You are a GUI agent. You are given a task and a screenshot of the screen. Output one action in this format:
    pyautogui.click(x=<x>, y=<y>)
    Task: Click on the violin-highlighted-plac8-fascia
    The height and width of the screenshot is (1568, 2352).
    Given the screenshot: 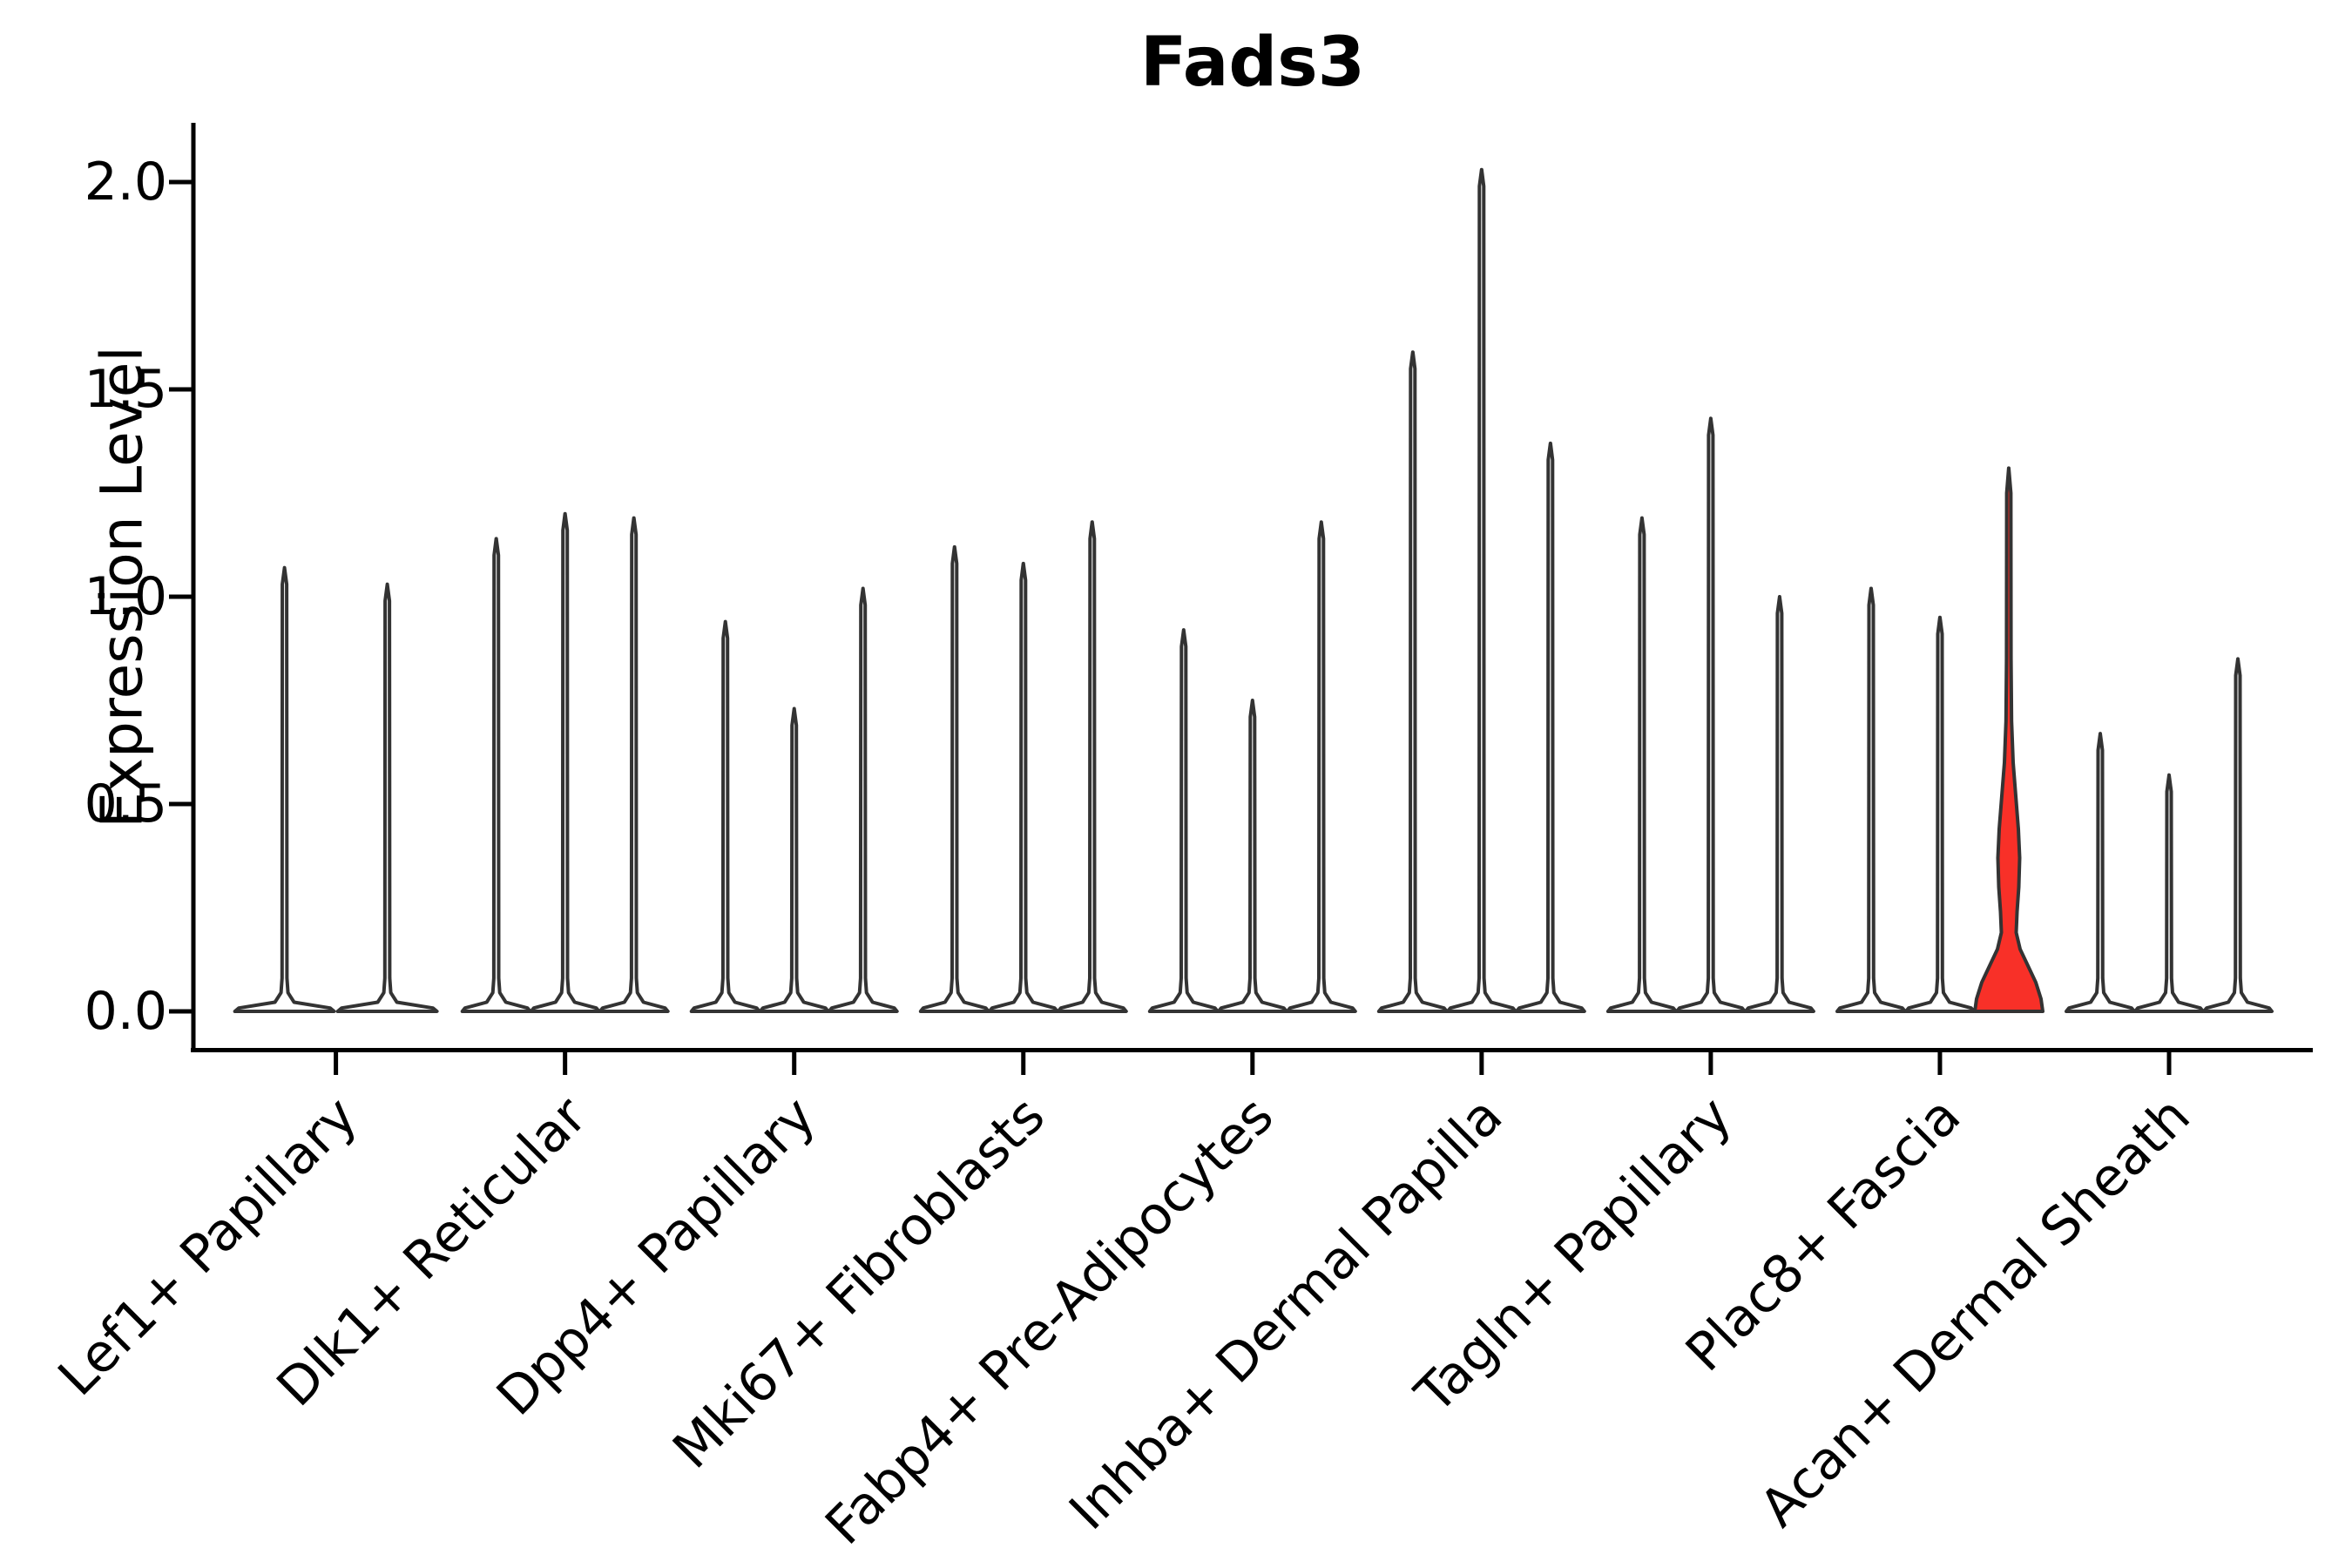 What is the action you would take?
    pyautogui.click(x=2008, y=739)
    